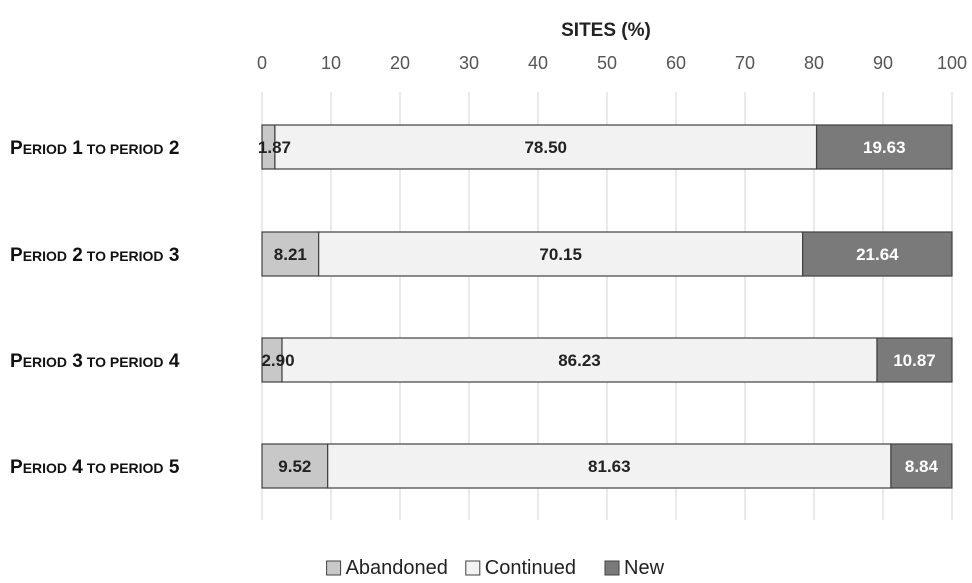  I want to click on legend-label: New, so click(644, 568).